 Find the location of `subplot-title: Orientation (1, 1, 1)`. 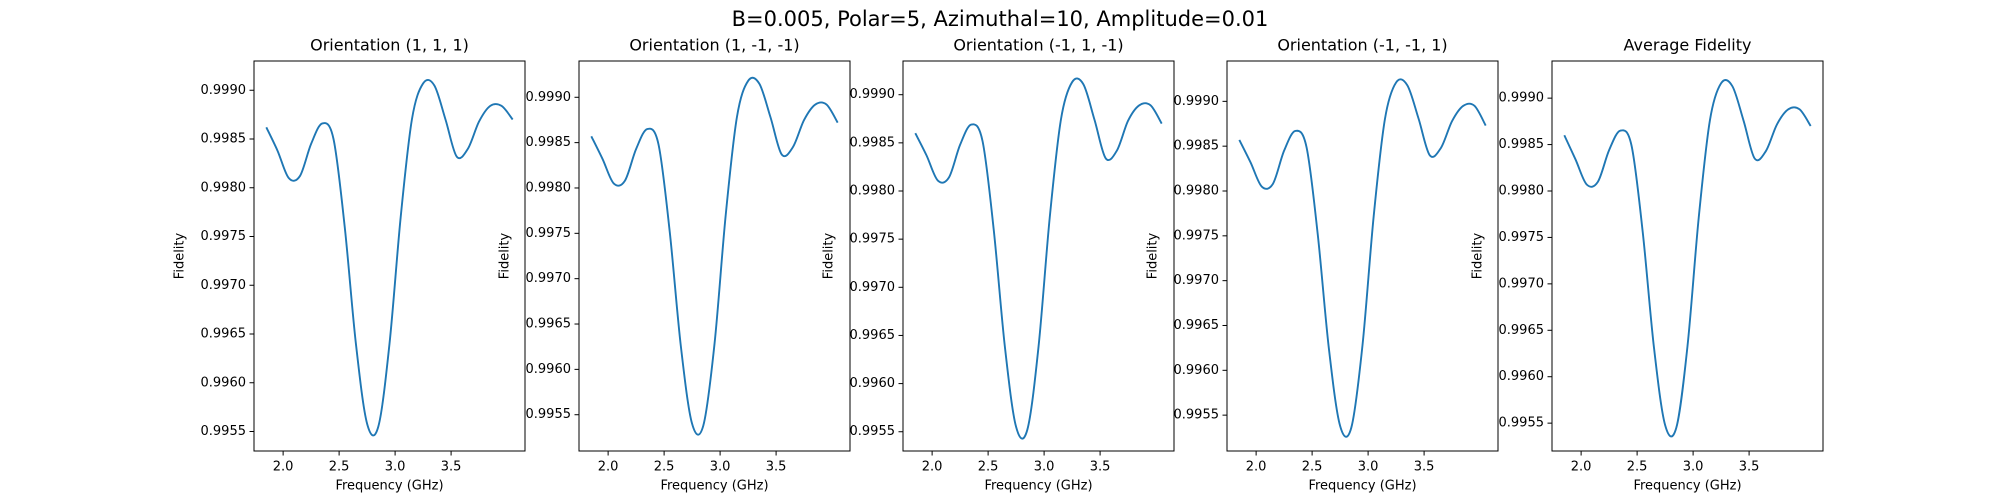

subplot-title: Orientation (1, 1, 1) is located at coordinates (389, 45).